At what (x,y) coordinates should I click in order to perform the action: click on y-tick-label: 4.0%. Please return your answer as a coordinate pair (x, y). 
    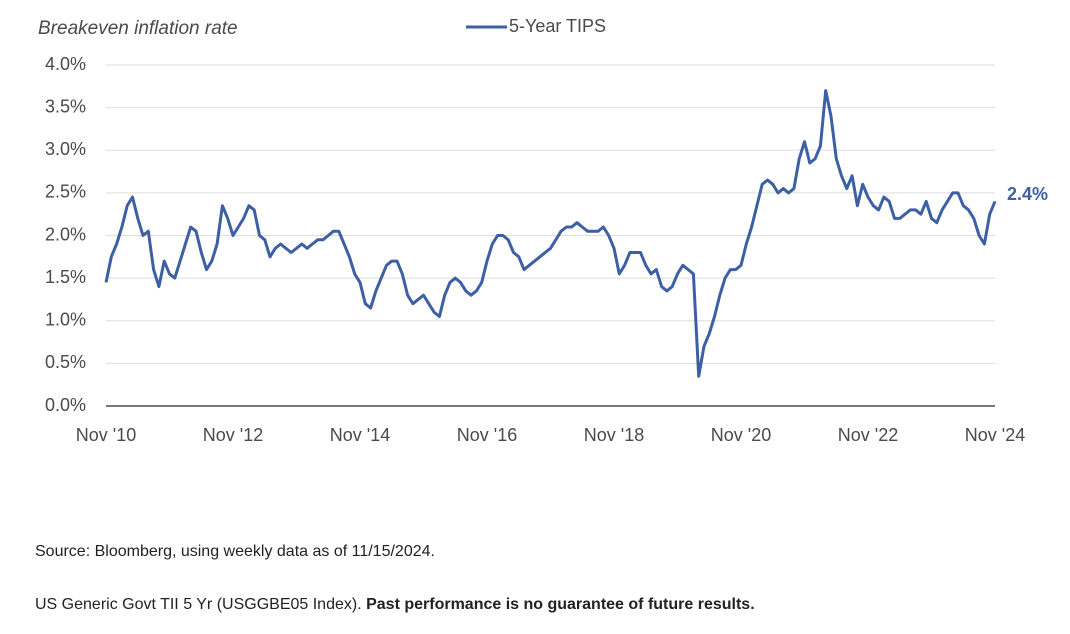
    Looking at the image, I should click on (65, 64).